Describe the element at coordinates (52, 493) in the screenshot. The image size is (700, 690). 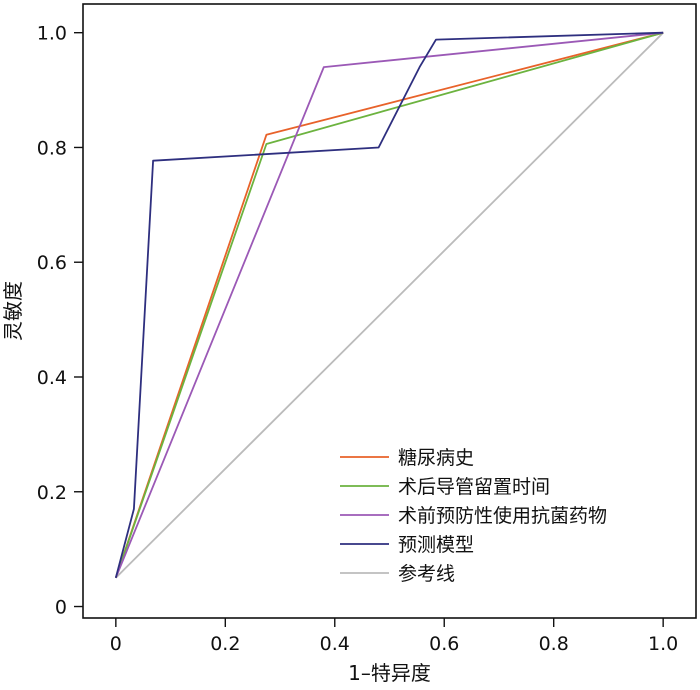
I see `y-tick-label: 0.2` at that location.